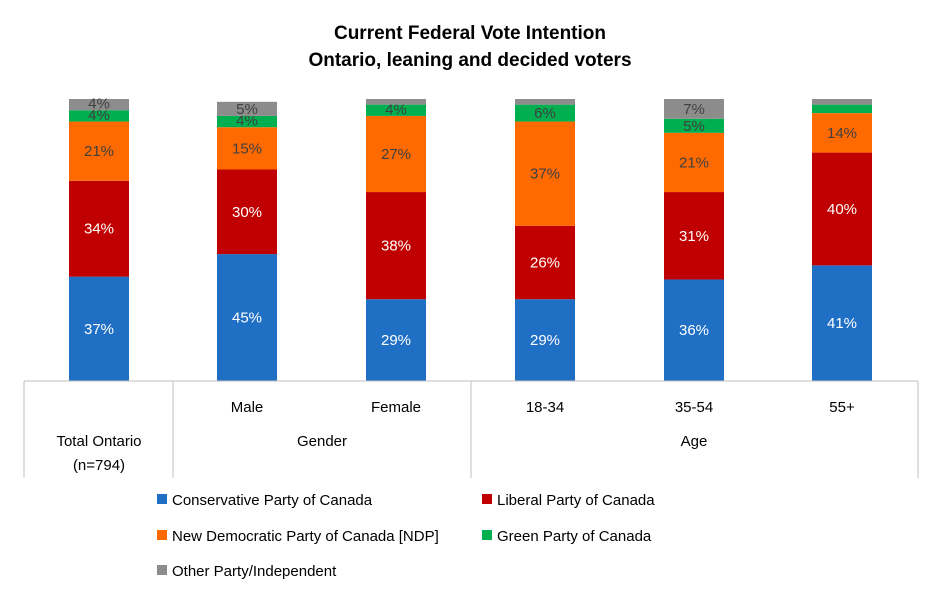  I want to click on category-tick-label: Male, so click(247, 407).